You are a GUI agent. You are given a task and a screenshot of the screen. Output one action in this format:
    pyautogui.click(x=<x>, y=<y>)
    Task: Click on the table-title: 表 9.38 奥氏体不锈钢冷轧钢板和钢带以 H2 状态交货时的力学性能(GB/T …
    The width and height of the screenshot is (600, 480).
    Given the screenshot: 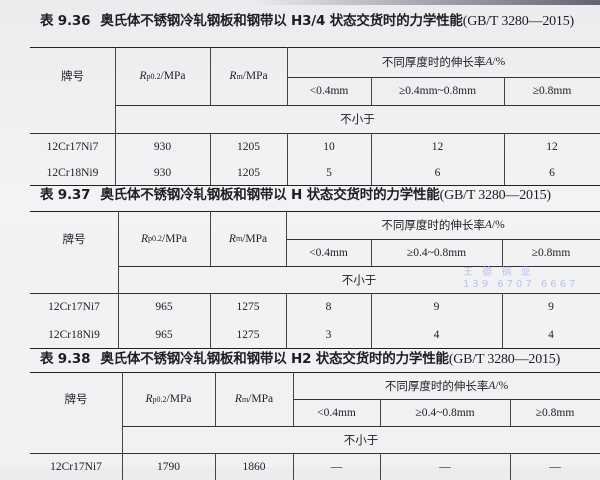 What is the action you would take?
    pyautogui.click(x=300, y=357)
    